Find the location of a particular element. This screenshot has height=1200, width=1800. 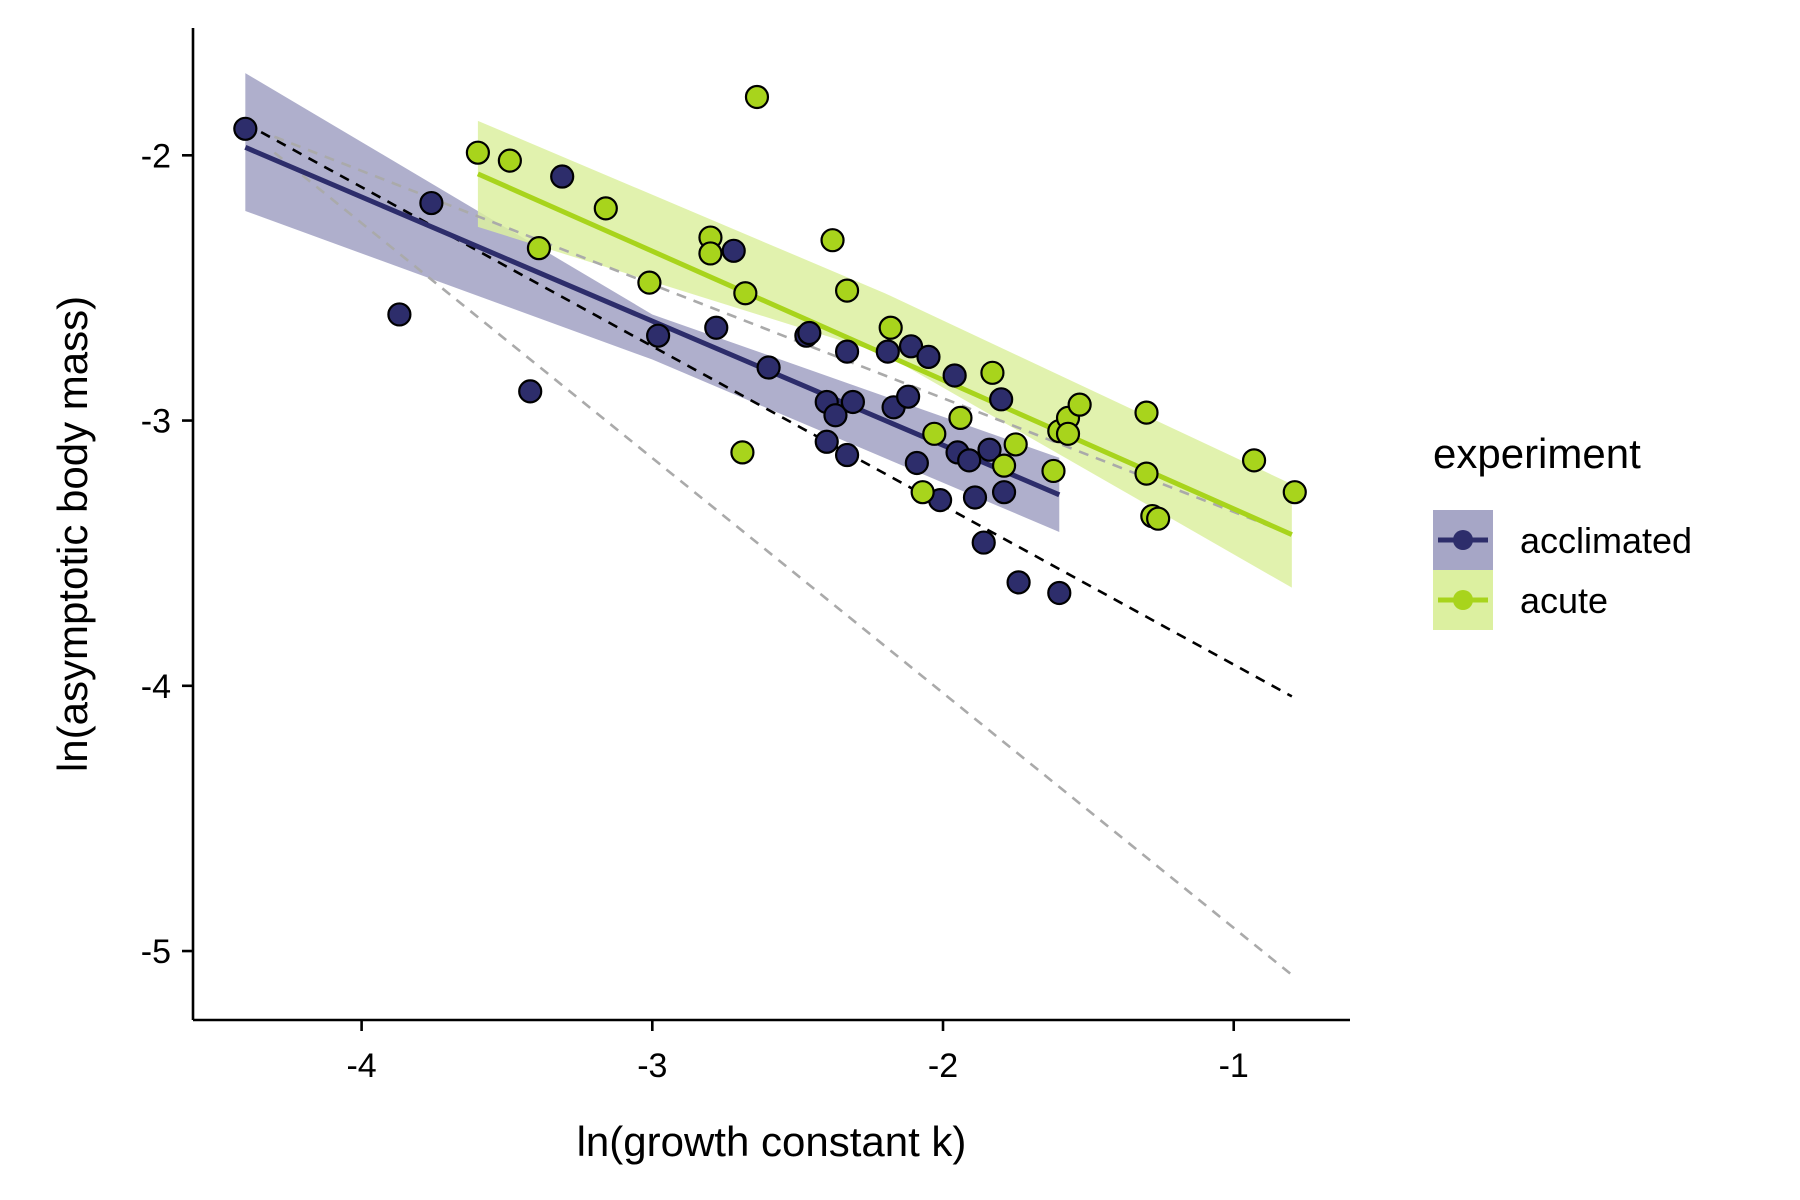

legend-dot-acute is located at coordinates (1463, 600).